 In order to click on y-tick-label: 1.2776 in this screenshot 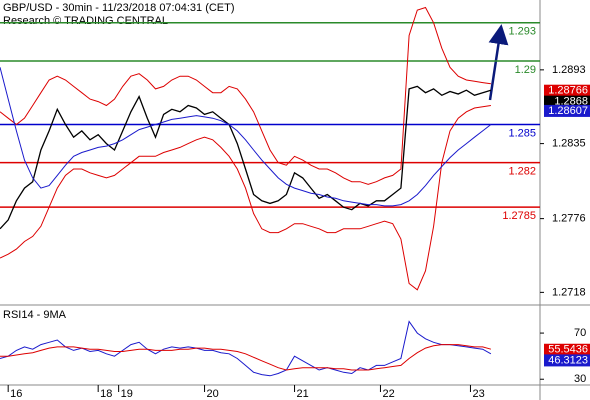, I will do `click(569, 219)`.